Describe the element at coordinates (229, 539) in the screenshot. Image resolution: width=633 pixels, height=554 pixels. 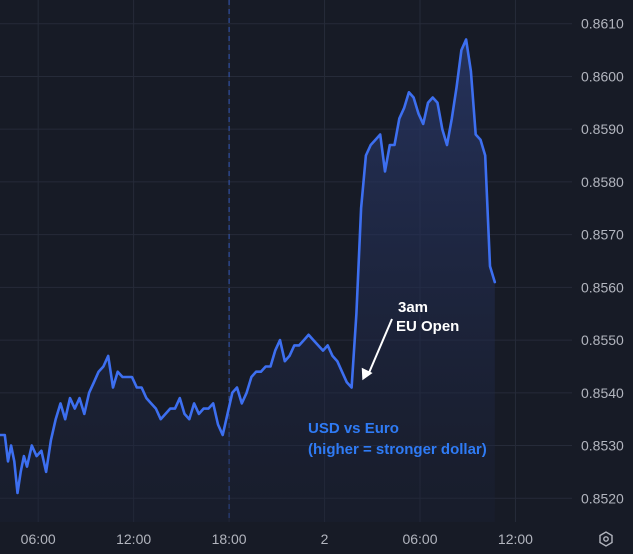
I see `x-tick-label: 18:00` at that location.